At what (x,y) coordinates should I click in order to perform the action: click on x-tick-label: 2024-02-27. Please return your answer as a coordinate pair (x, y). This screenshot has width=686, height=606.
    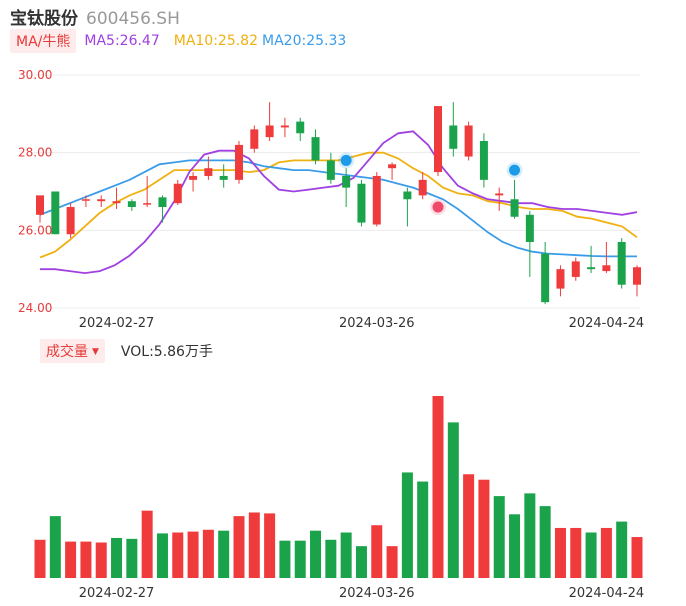
    Looking at the image, I should click on (117, 593).